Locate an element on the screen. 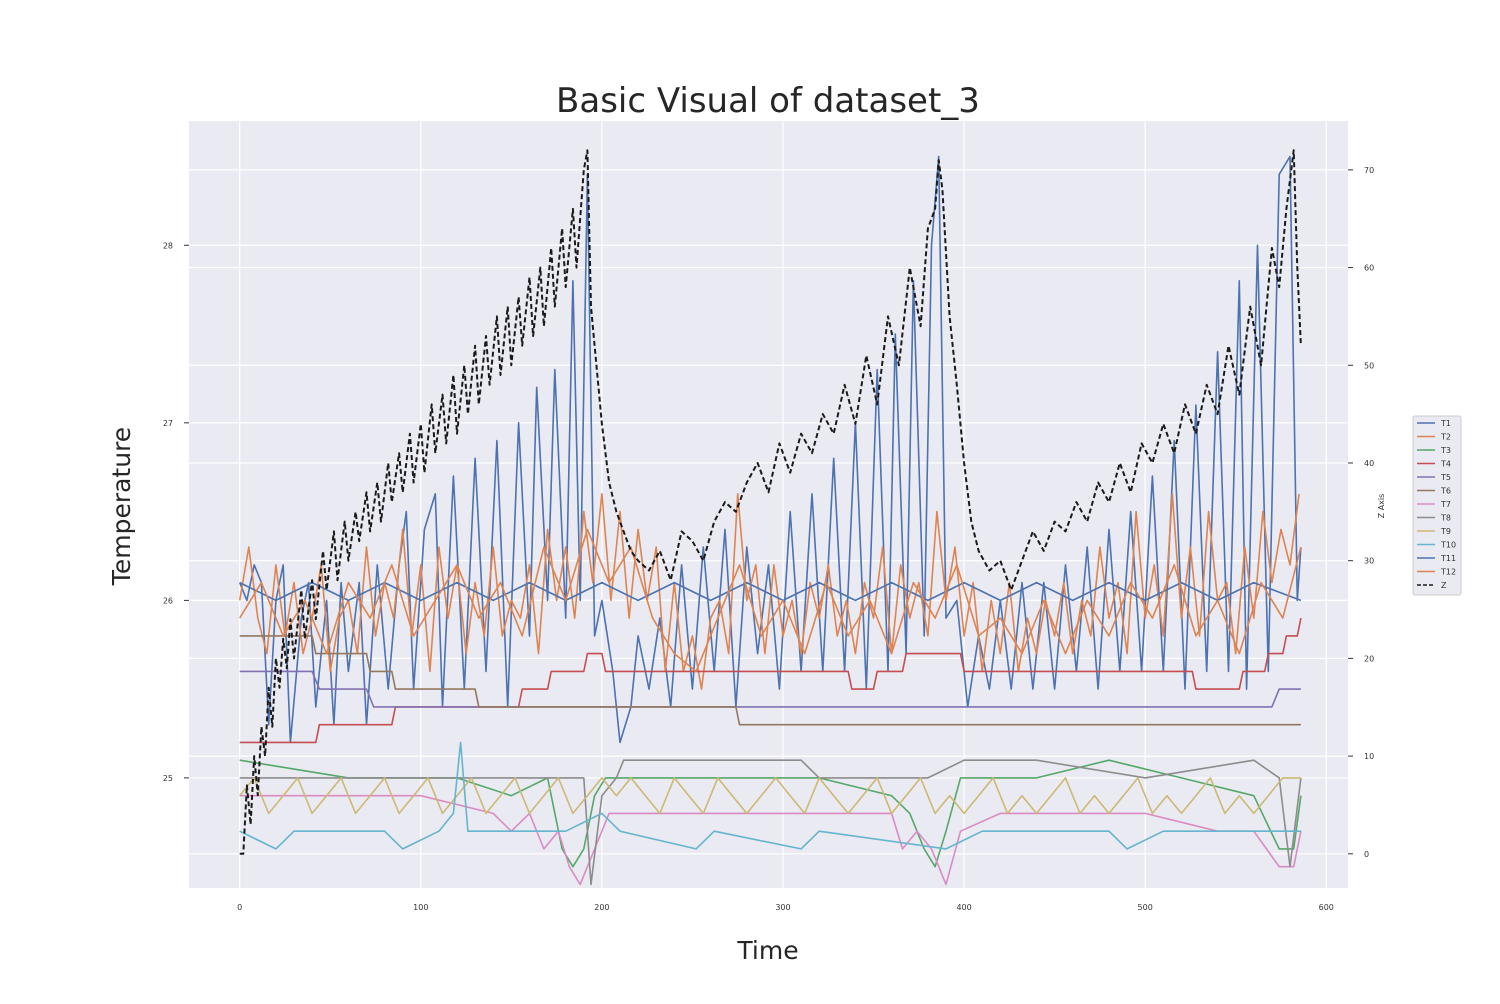 The width and height of the screenshot is (1500, 1004). legend-label: T10 is located at coordinates (1448, 545).